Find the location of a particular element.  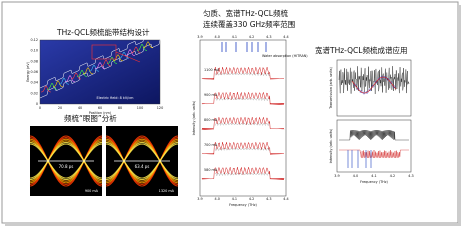

band-lines is located at coordinates (100, 64).